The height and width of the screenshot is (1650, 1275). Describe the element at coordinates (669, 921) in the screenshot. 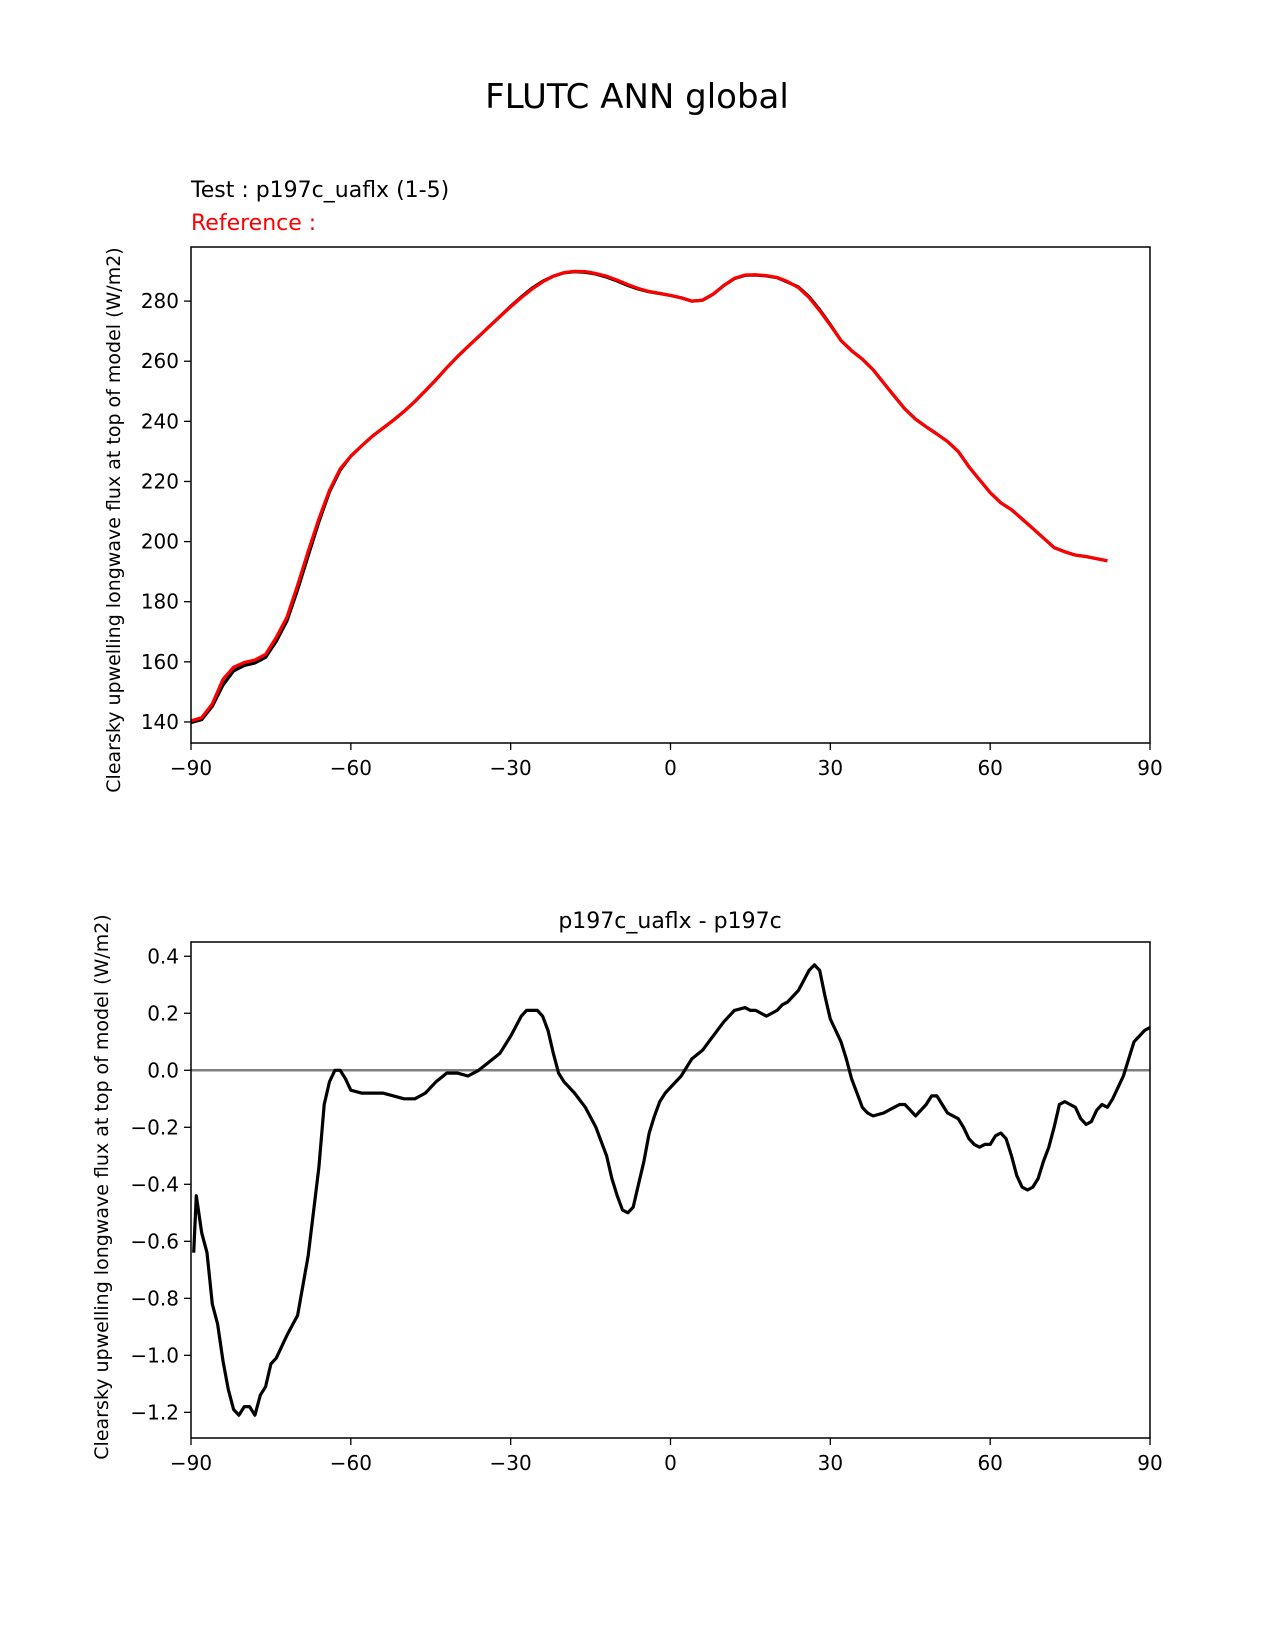

I see `bottom-title: p197c_uaflx - p197c` at that location.